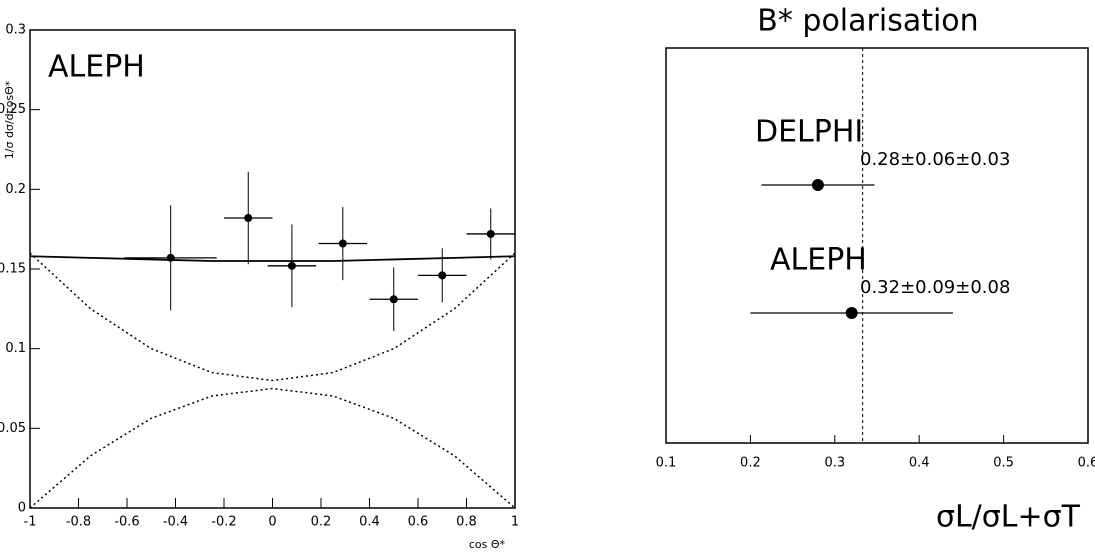  I want to click on y-tick-label: 0.25, so click(13, 109).